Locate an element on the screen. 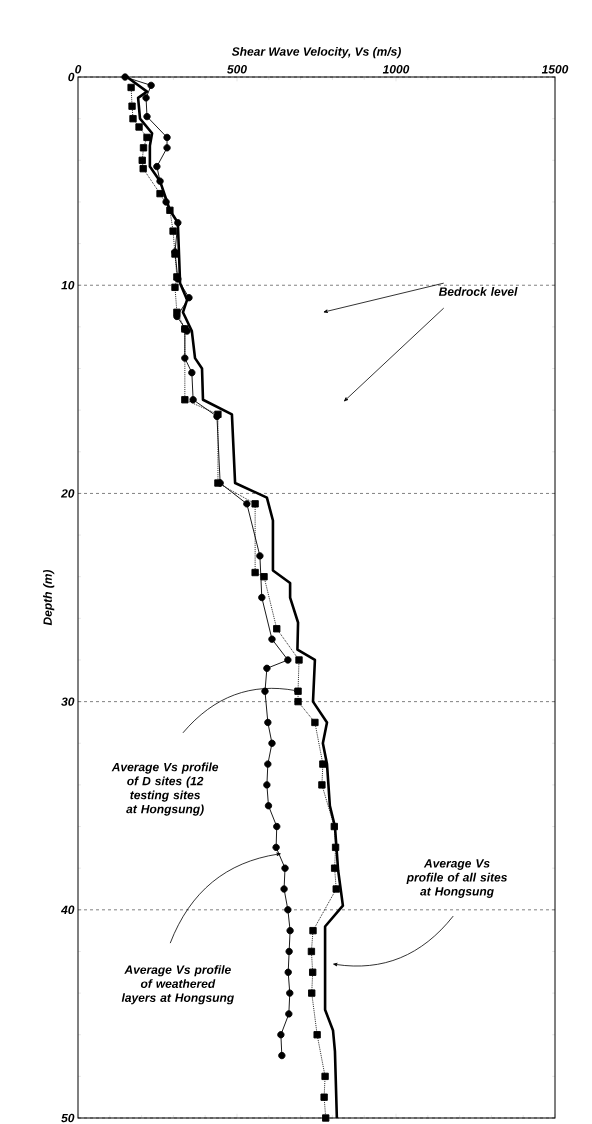  y-tick-label: 0 is located at coordinates (71, 77).